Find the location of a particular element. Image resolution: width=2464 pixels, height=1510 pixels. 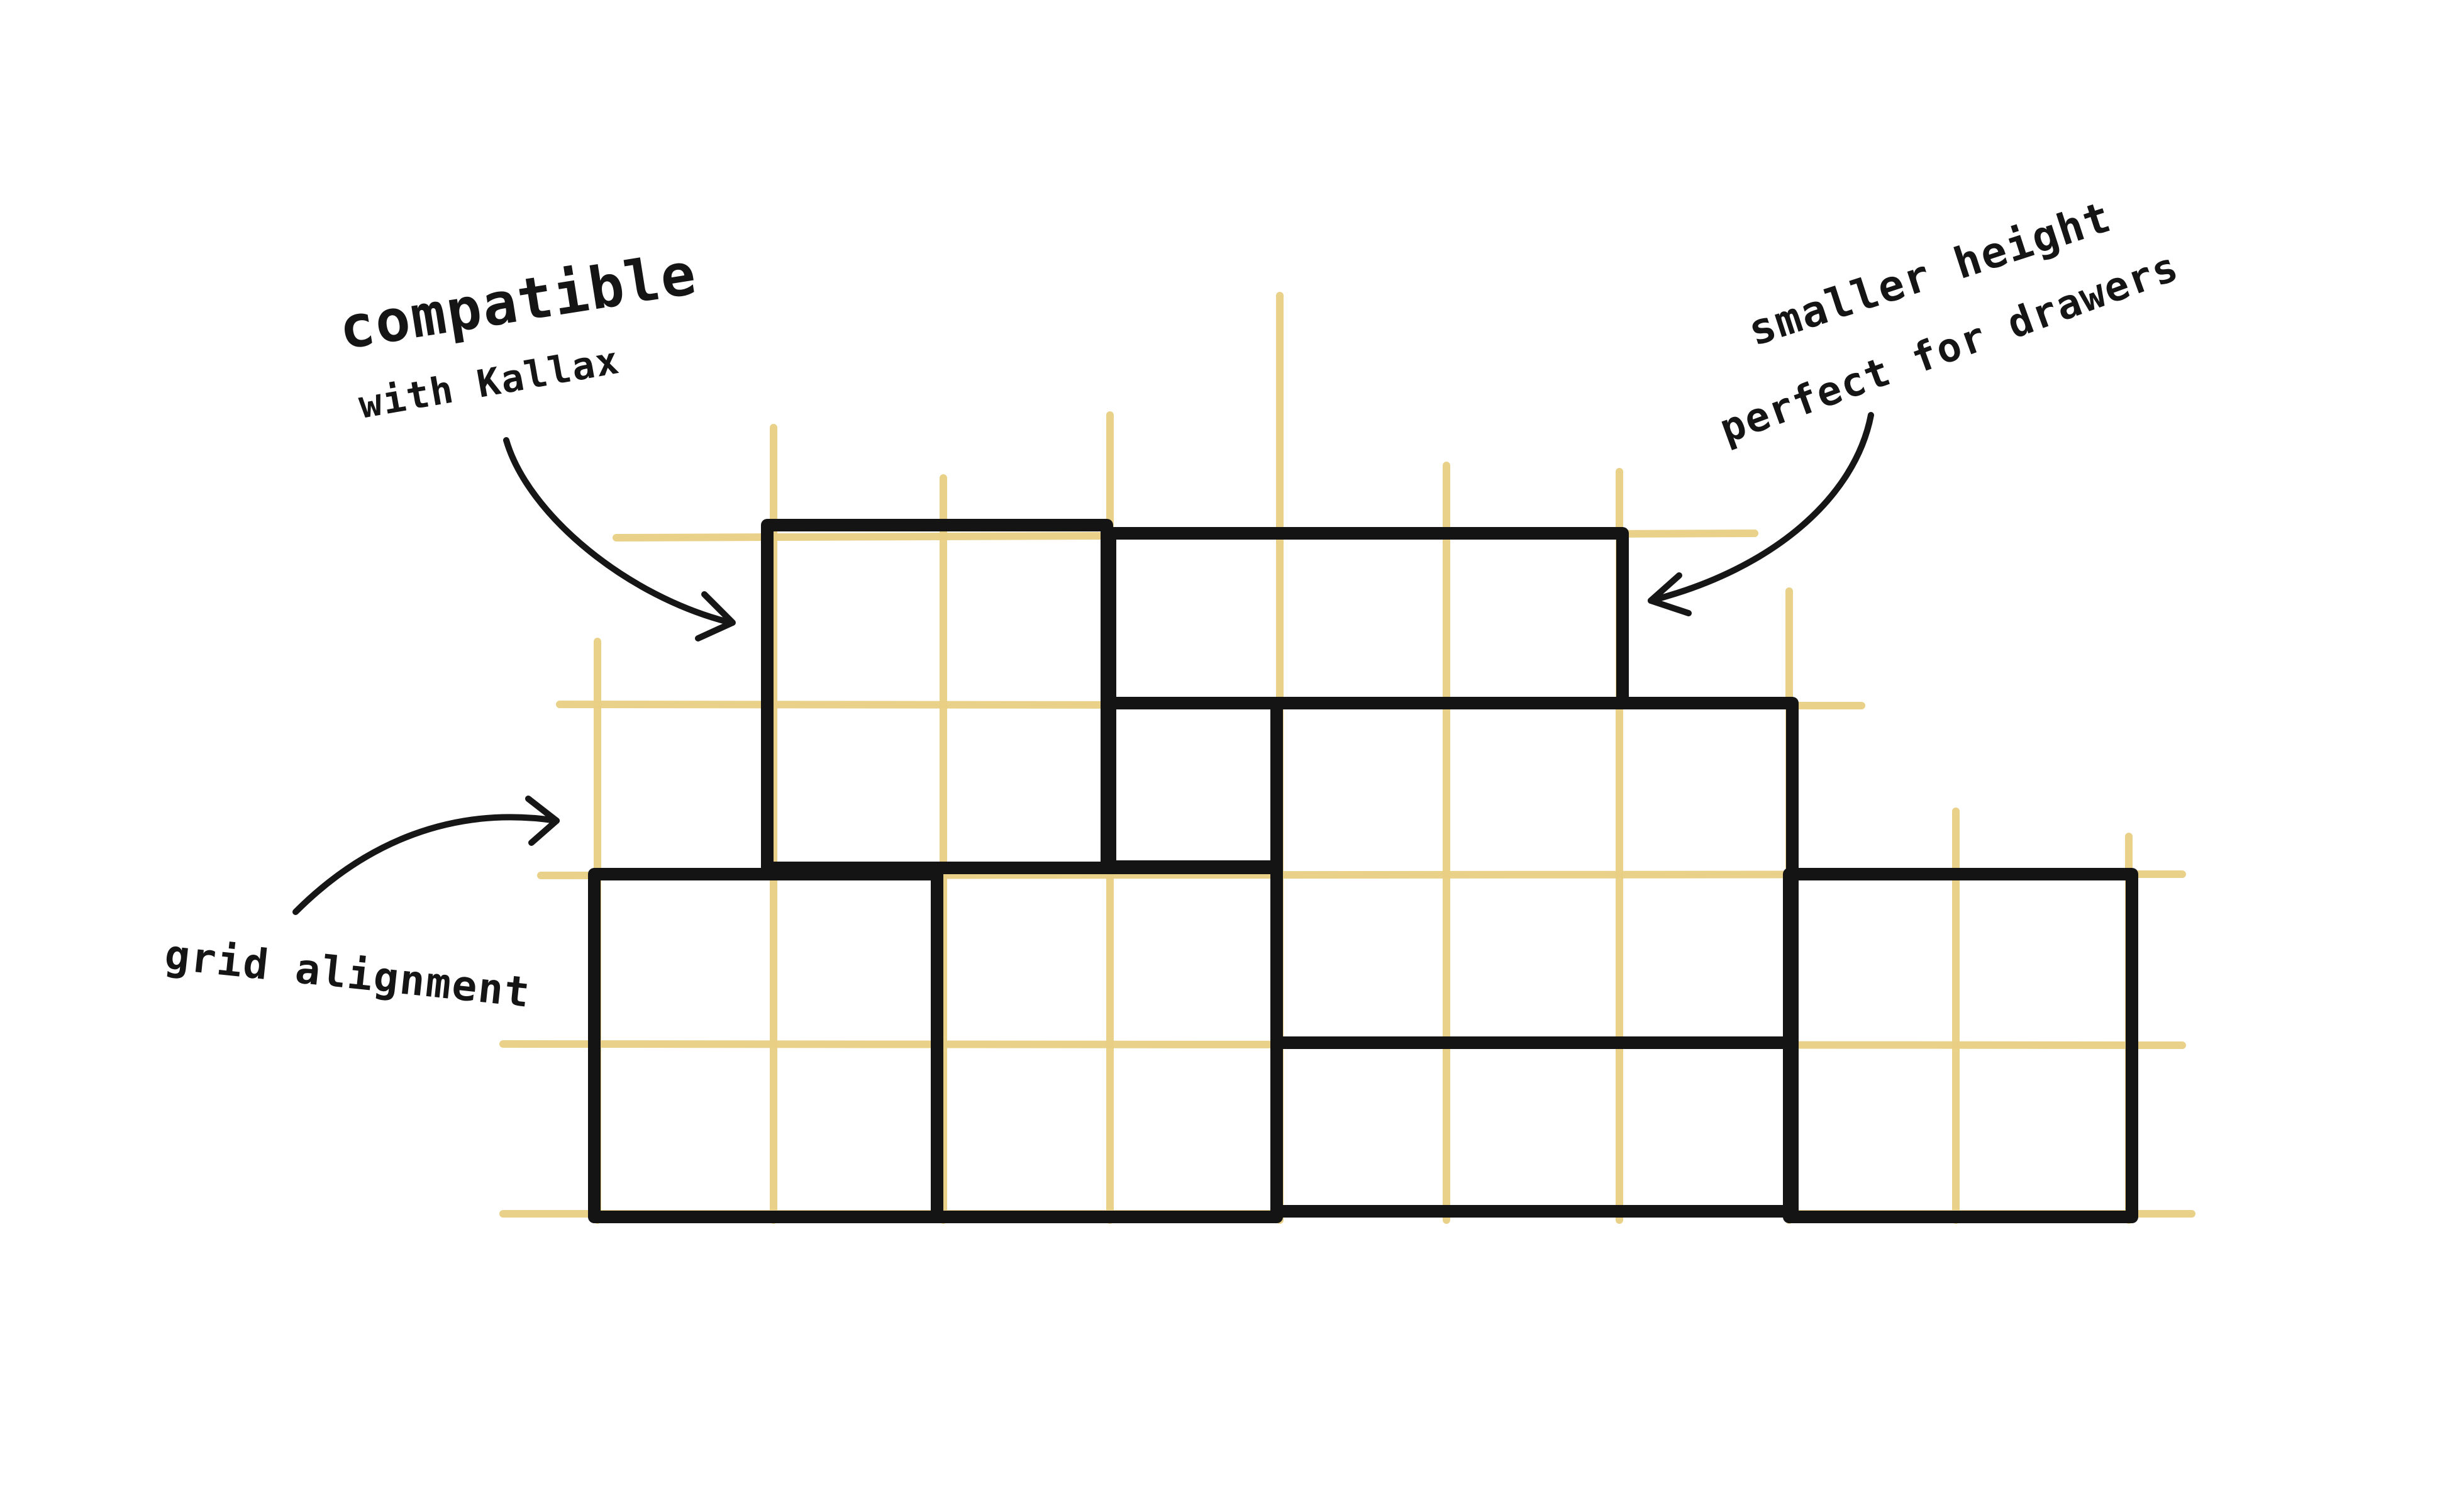

compatible-arrow is located at coordinates (618, 531).